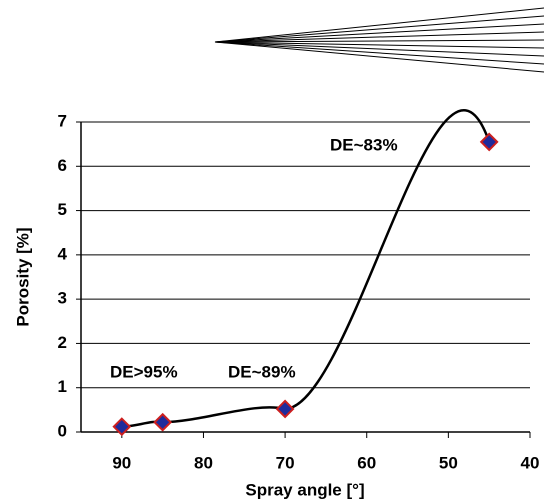 This screenshot has height=504, width=544. I want to click on y-tick-label: 2, so click(62, 342).